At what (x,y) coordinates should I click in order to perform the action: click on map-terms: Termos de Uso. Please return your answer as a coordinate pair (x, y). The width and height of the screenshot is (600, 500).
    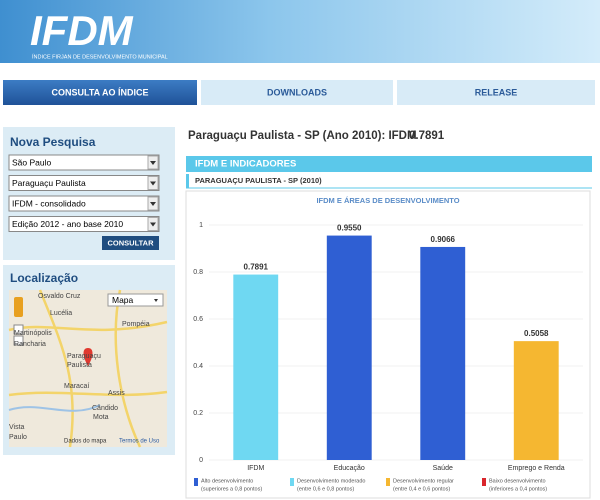
    Looking at the image, I should click on (139, 442).